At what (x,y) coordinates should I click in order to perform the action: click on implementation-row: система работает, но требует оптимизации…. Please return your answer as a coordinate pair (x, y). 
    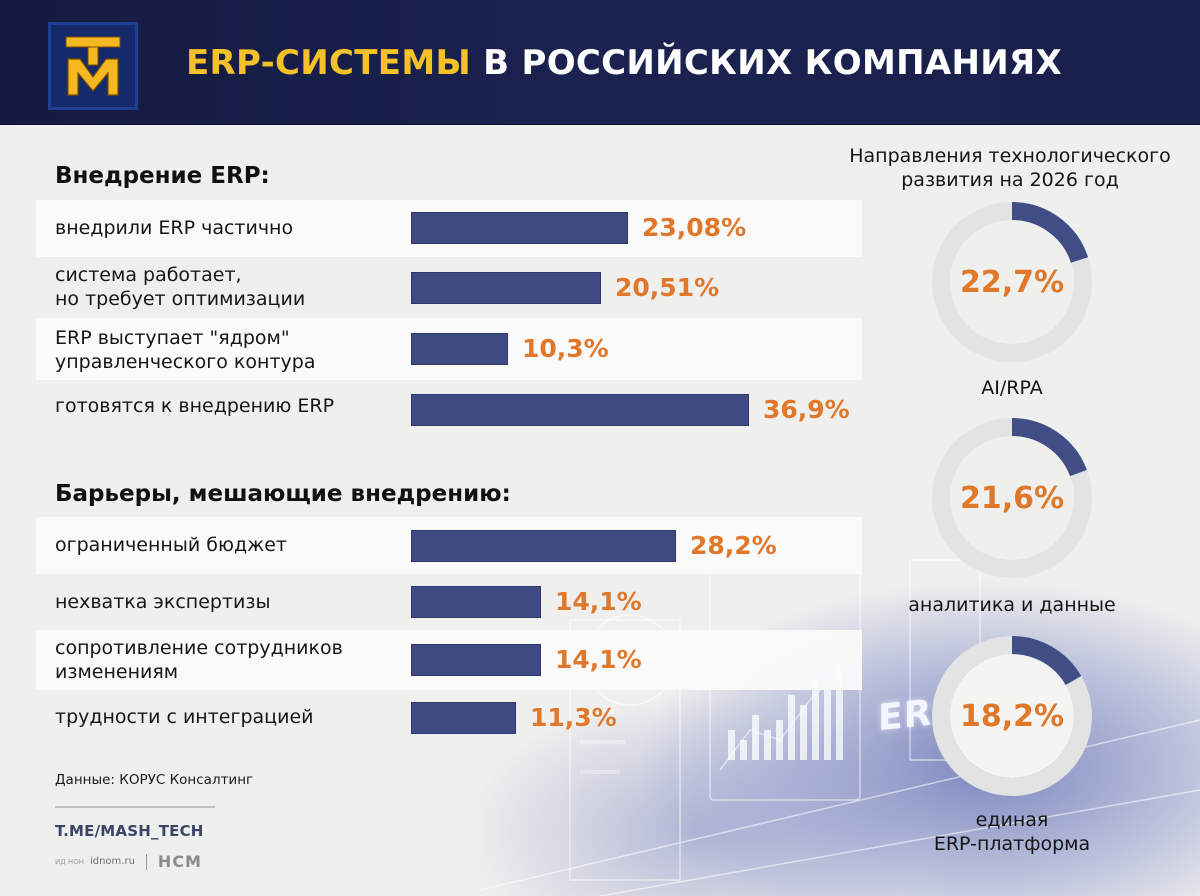
    Looking at the image, I should click on (449, 287).